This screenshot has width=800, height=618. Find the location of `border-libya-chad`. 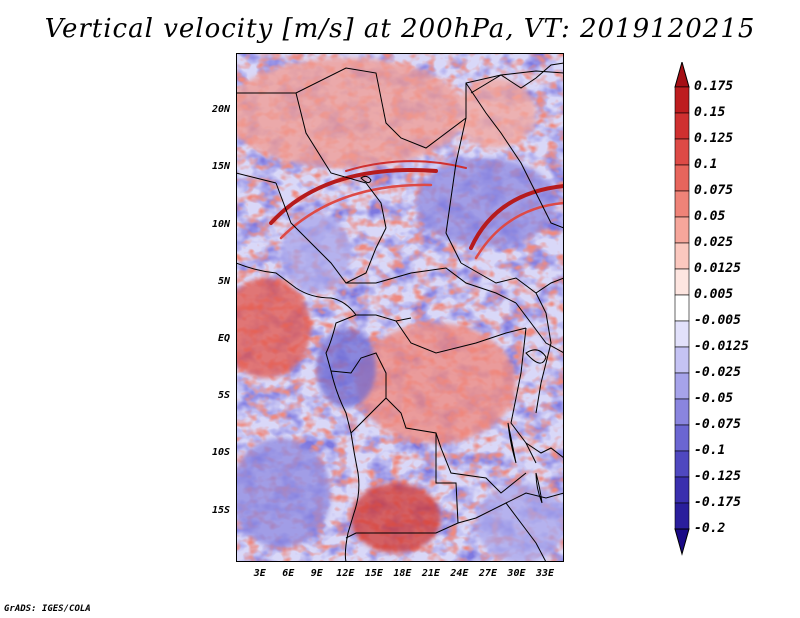

border-libya-chad is located at coordinates (400, 108).